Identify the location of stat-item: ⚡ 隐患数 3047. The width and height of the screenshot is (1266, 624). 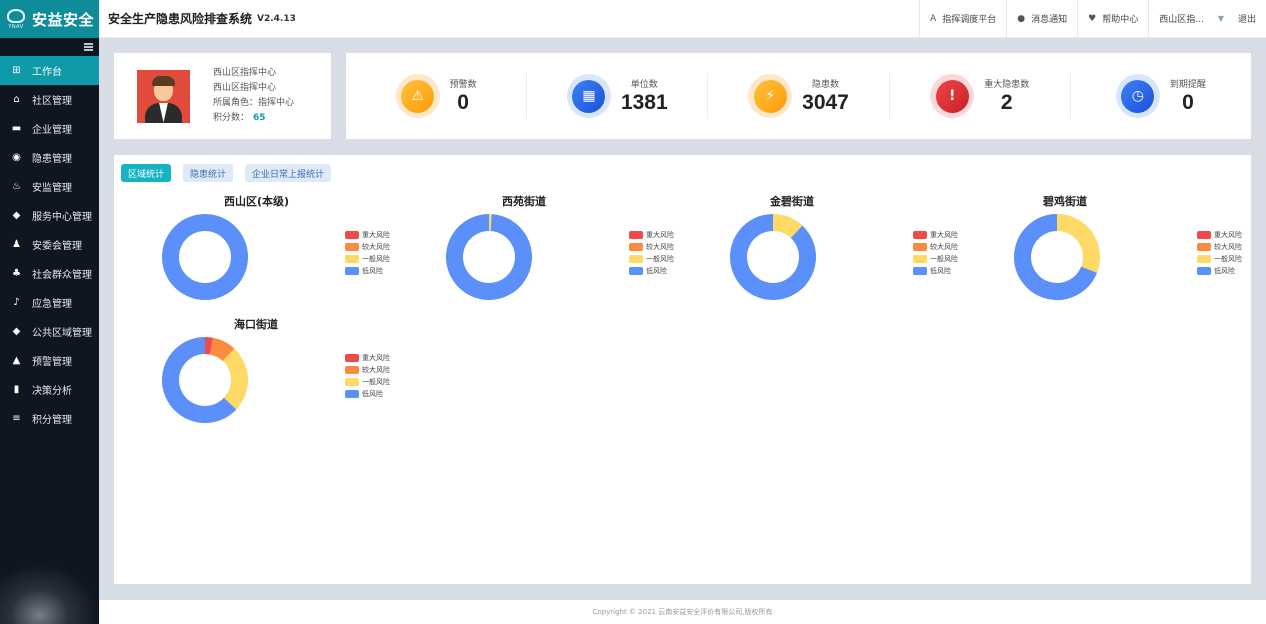
(799, 96).